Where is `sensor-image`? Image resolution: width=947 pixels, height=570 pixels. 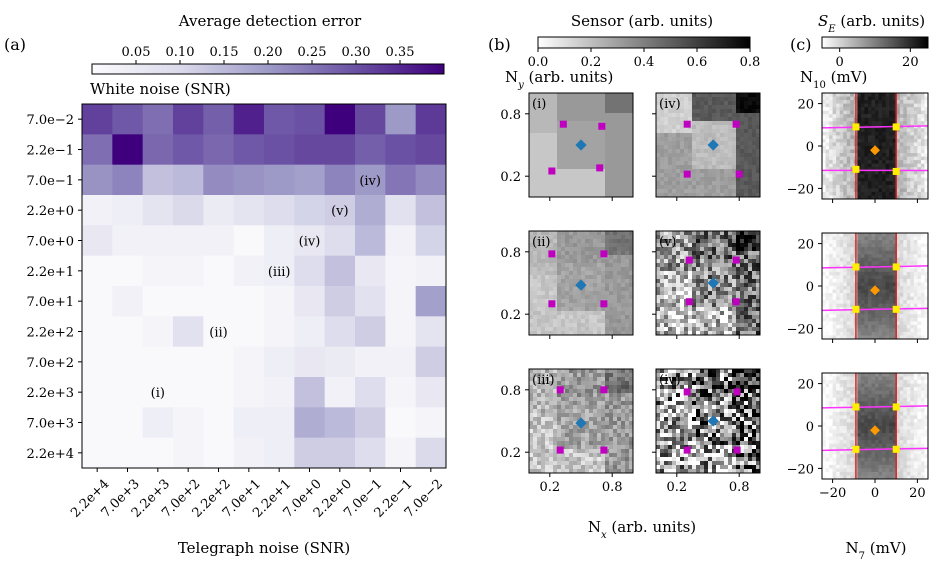
sensor-image is located at coordinates (708, 421).